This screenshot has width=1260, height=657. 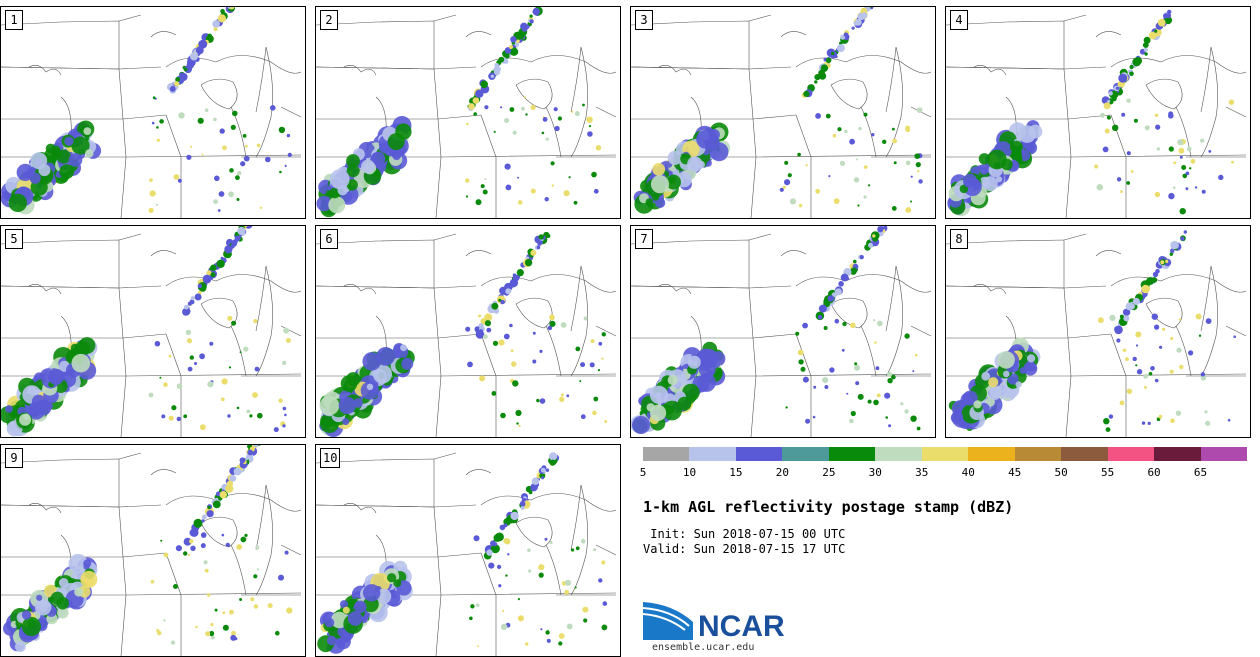 What do you see at coordinates (14, 458) in the screenshot?
I see `member-number: 9` at bounding box center [14, 458].